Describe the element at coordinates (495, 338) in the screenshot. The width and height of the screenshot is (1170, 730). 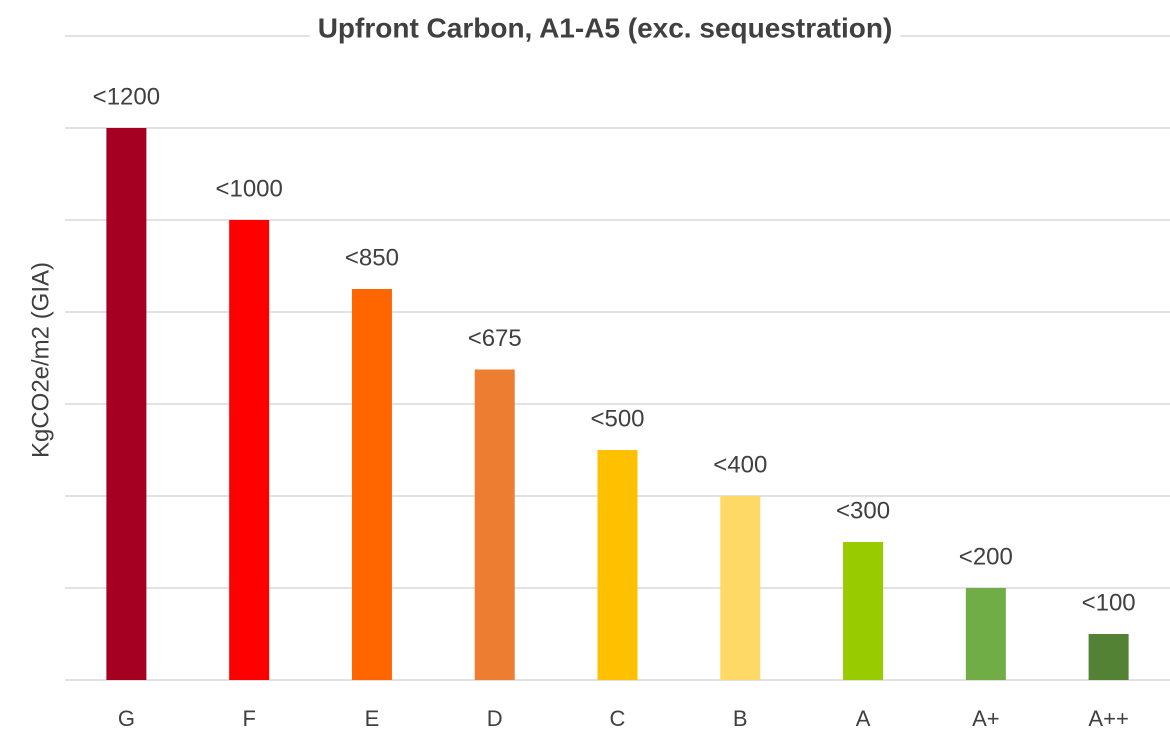
I see `data-label: <675` at that location.